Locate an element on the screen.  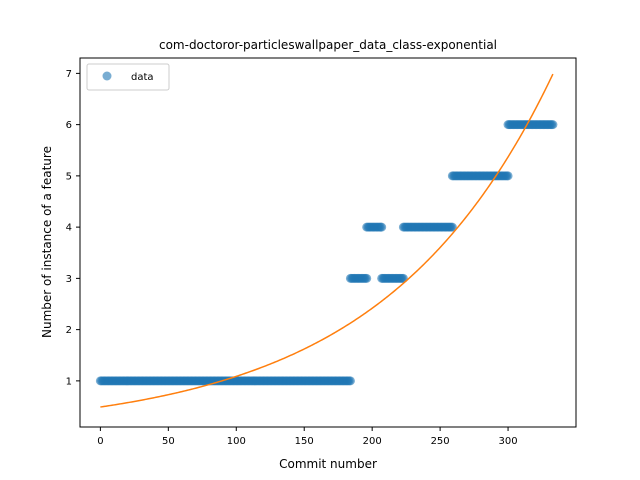
y-tick-label: 5 is located at coordinates (69, 176).